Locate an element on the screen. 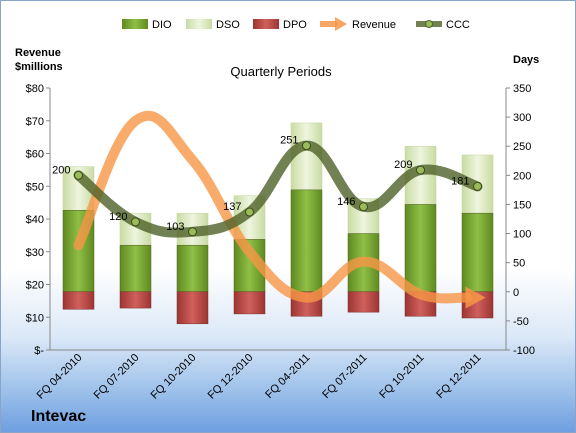 Image resolution: width=576 pixels, height=433 pixels. legend-item-dso: DSO is located at coordinates (213, 25).